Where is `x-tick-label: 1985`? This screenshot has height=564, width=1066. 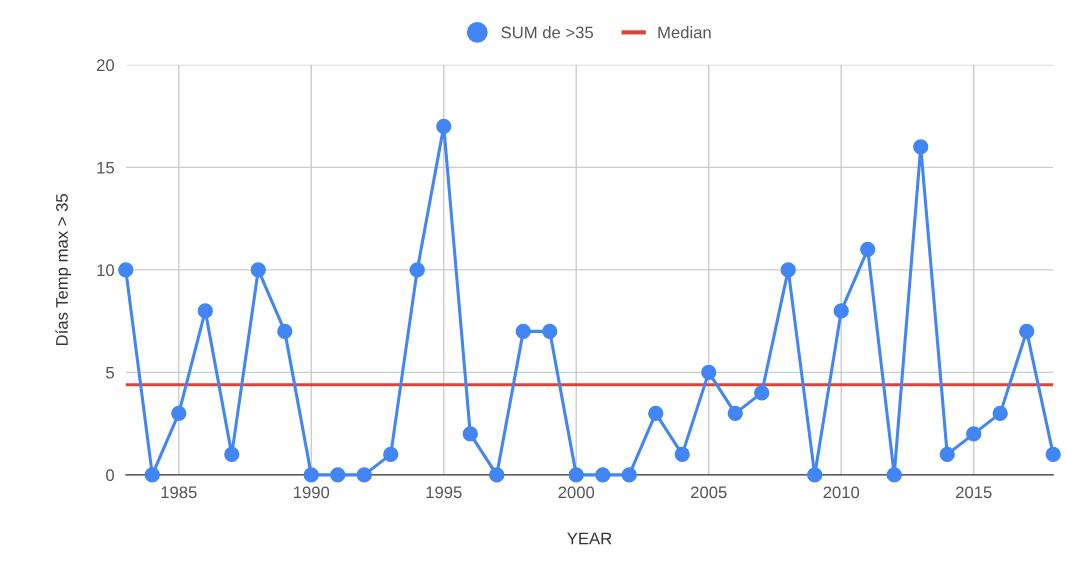 x-tick-label: 1985 is located at coordinates (179, 492).